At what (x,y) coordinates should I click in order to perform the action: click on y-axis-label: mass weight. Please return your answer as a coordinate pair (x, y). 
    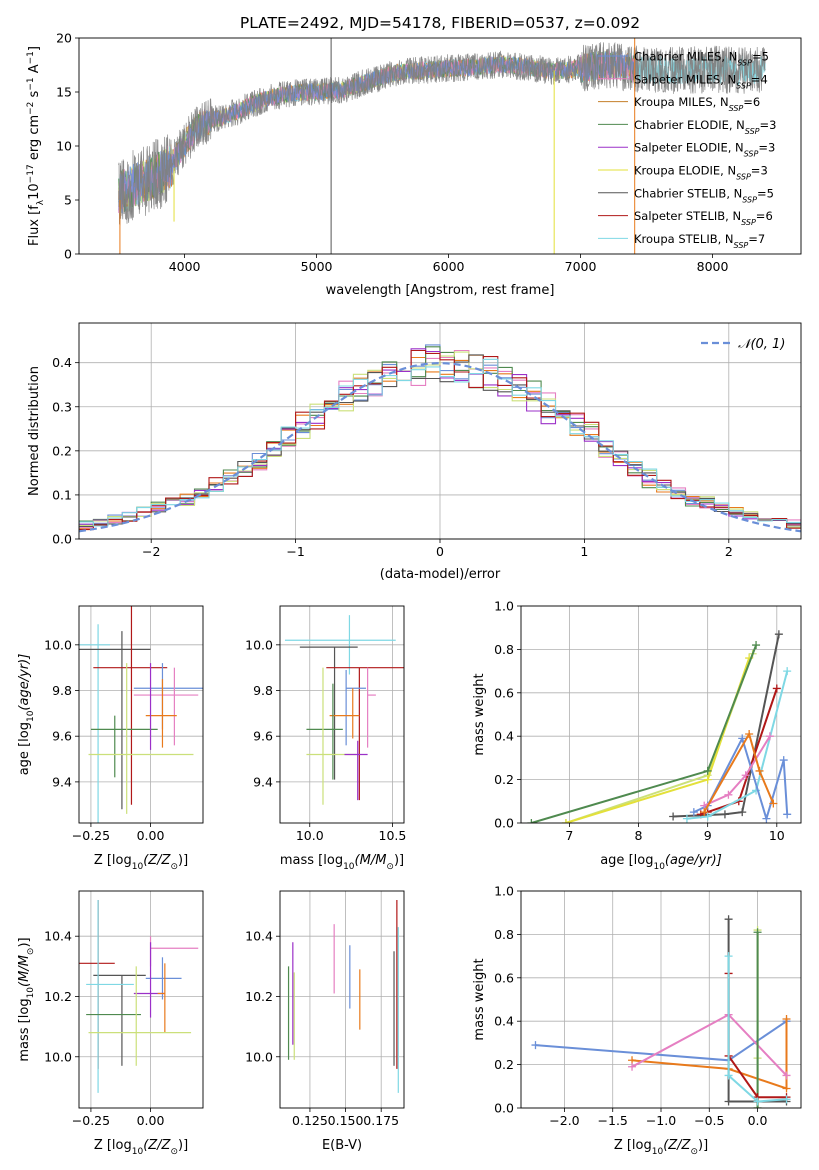
    Looking at the image, I should click on (479, 714).